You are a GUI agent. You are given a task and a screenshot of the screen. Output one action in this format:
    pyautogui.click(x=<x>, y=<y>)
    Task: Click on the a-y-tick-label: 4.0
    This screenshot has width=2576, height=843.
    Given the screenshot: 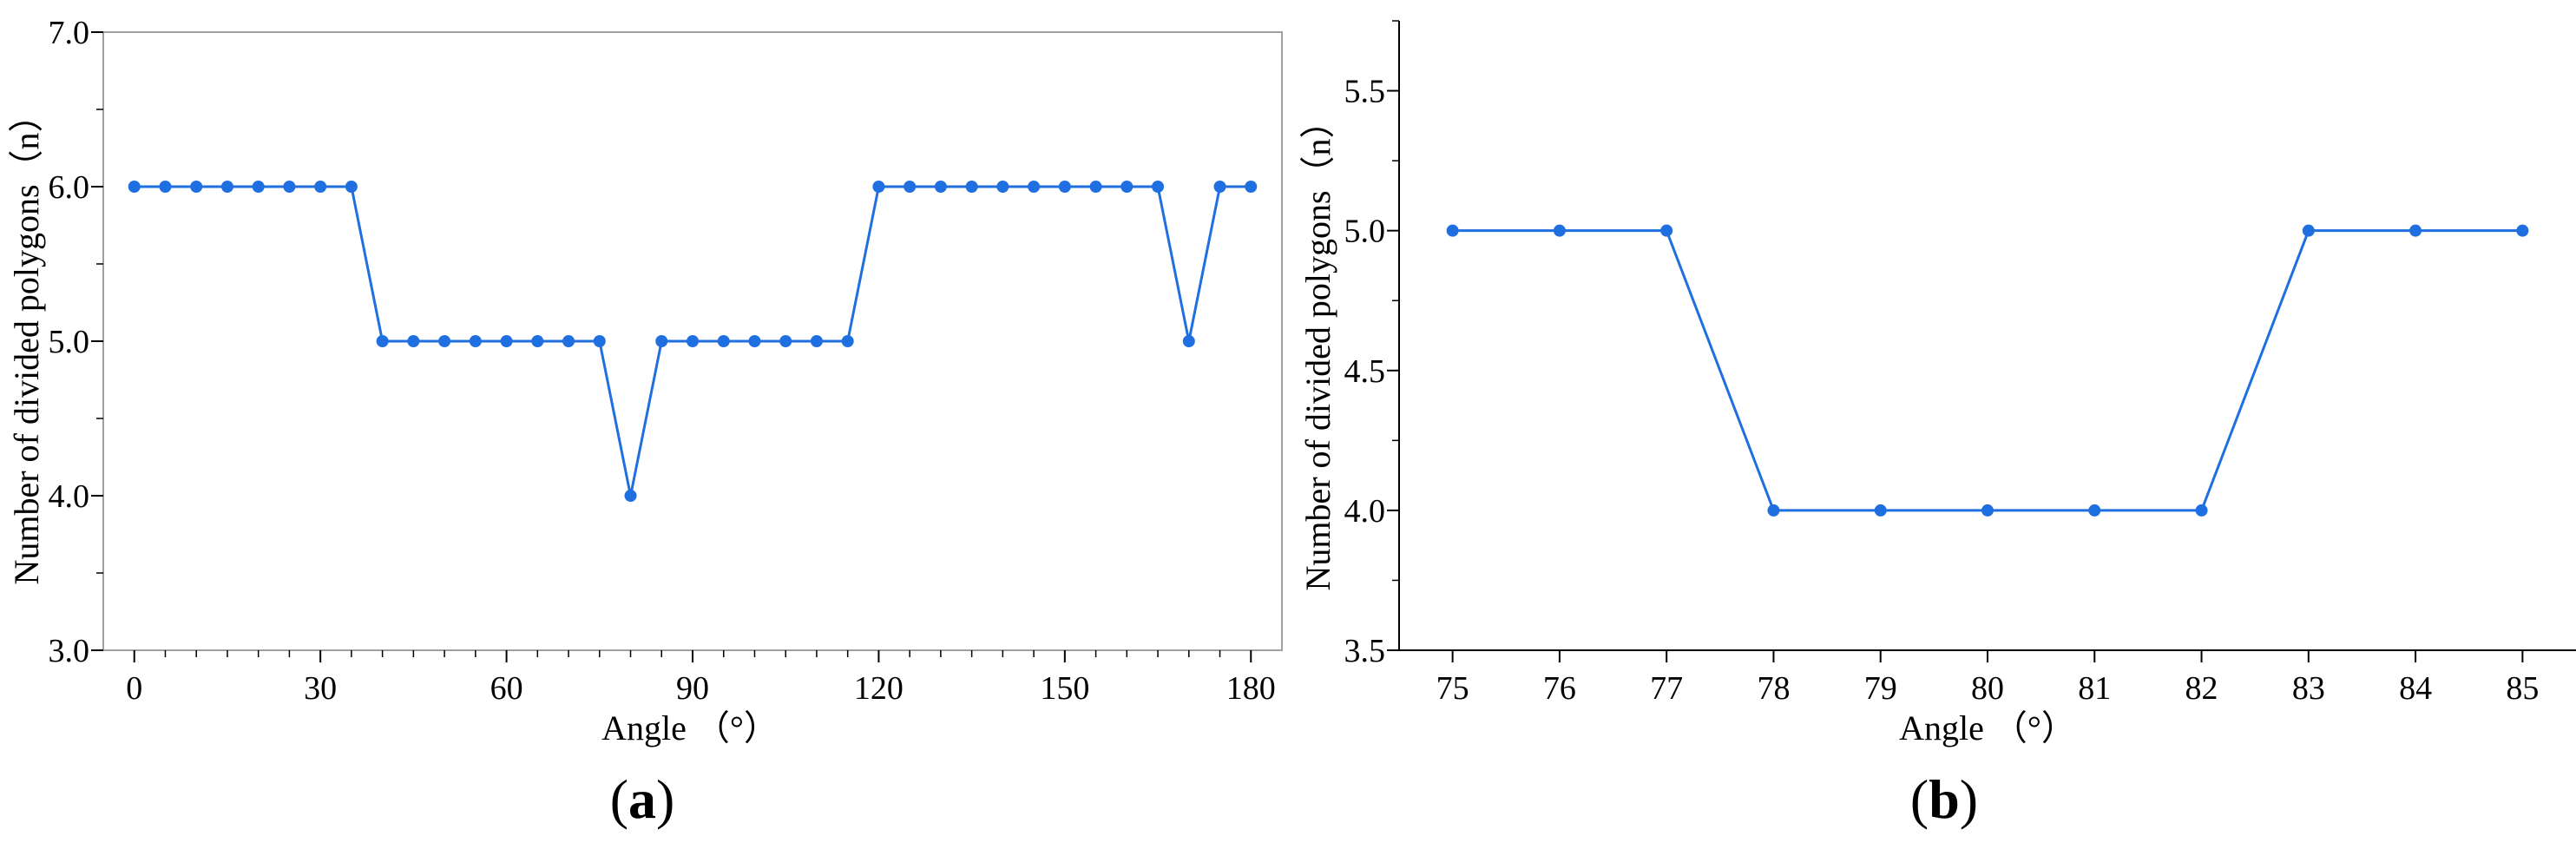 What is the action you would take?
    pyautogui.click(x=69, y=496)
    